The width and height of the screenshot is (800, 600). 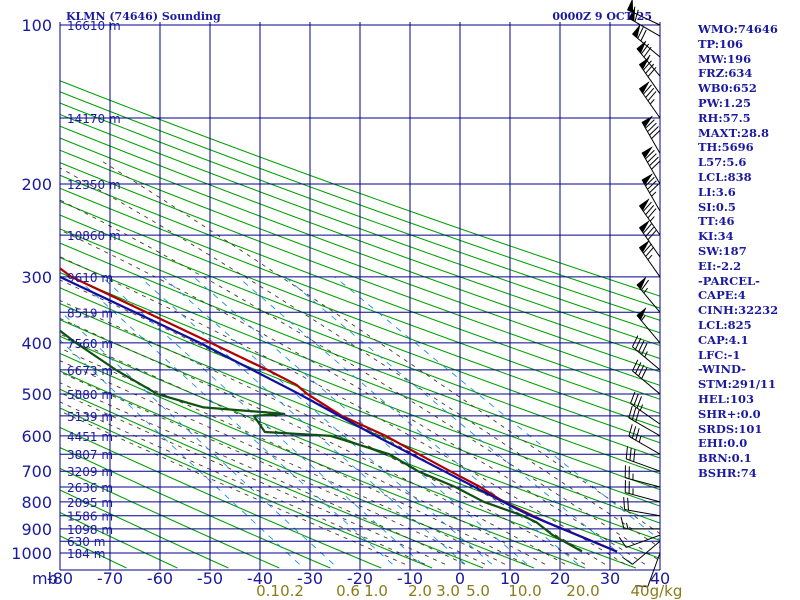 I want to click on height-label: 2636 m, so click(x=90, y=488).